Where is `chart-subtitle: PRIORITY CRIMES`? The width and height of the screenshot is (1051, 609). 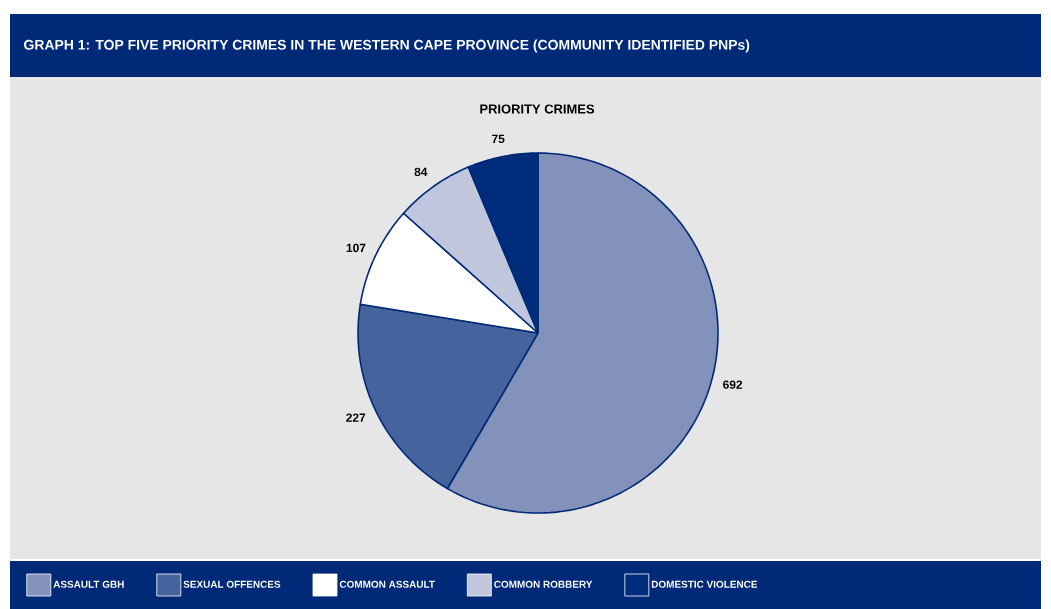 chart-subtitle: PRIORITY CRIMES is located at coordinates (537, 109).